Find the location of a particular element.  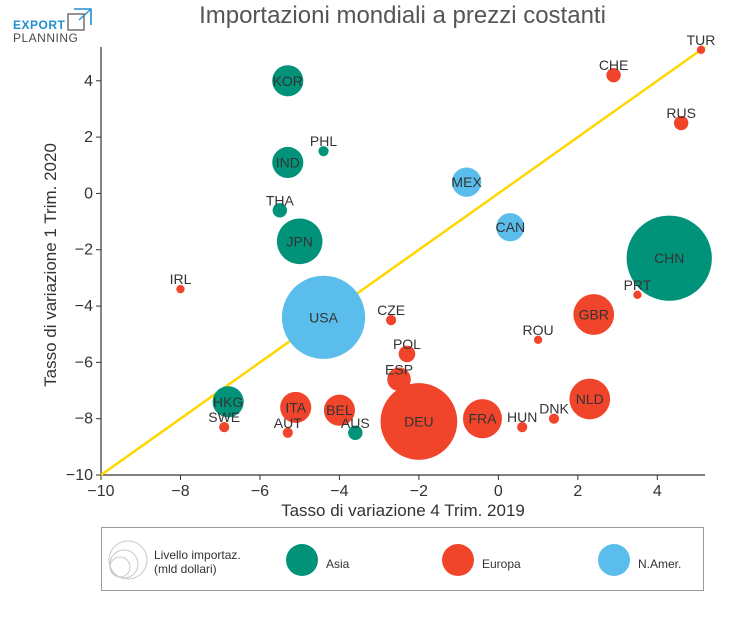

logo-text-planning: PLANNING is located at coordinates (46, 38).